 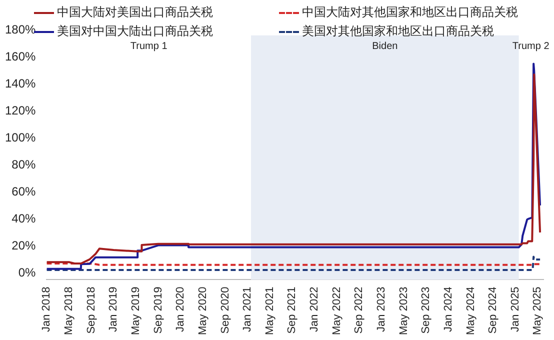 What do you see at coordinates (24, 191) in the screenshot?
I see `y-tick-label: 60%` at bounding box center [24, 191].